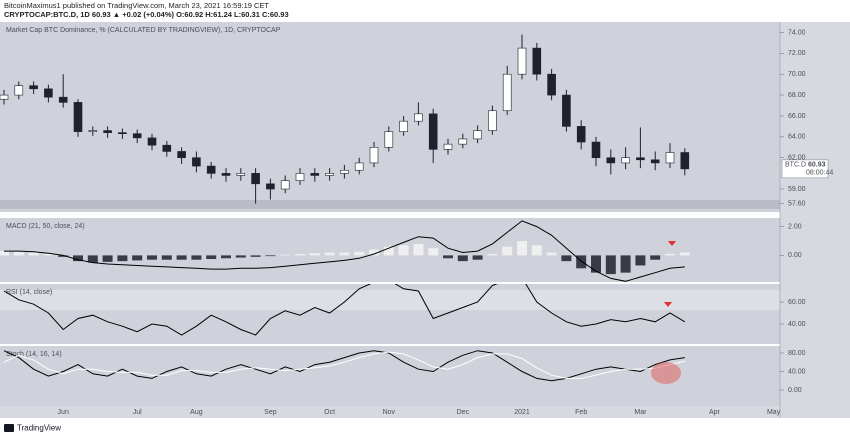  What do you see at coordinates (797, 74) in the screenshot?
I see `y-tick-label: 70.00` at bounding box center [797, 74].